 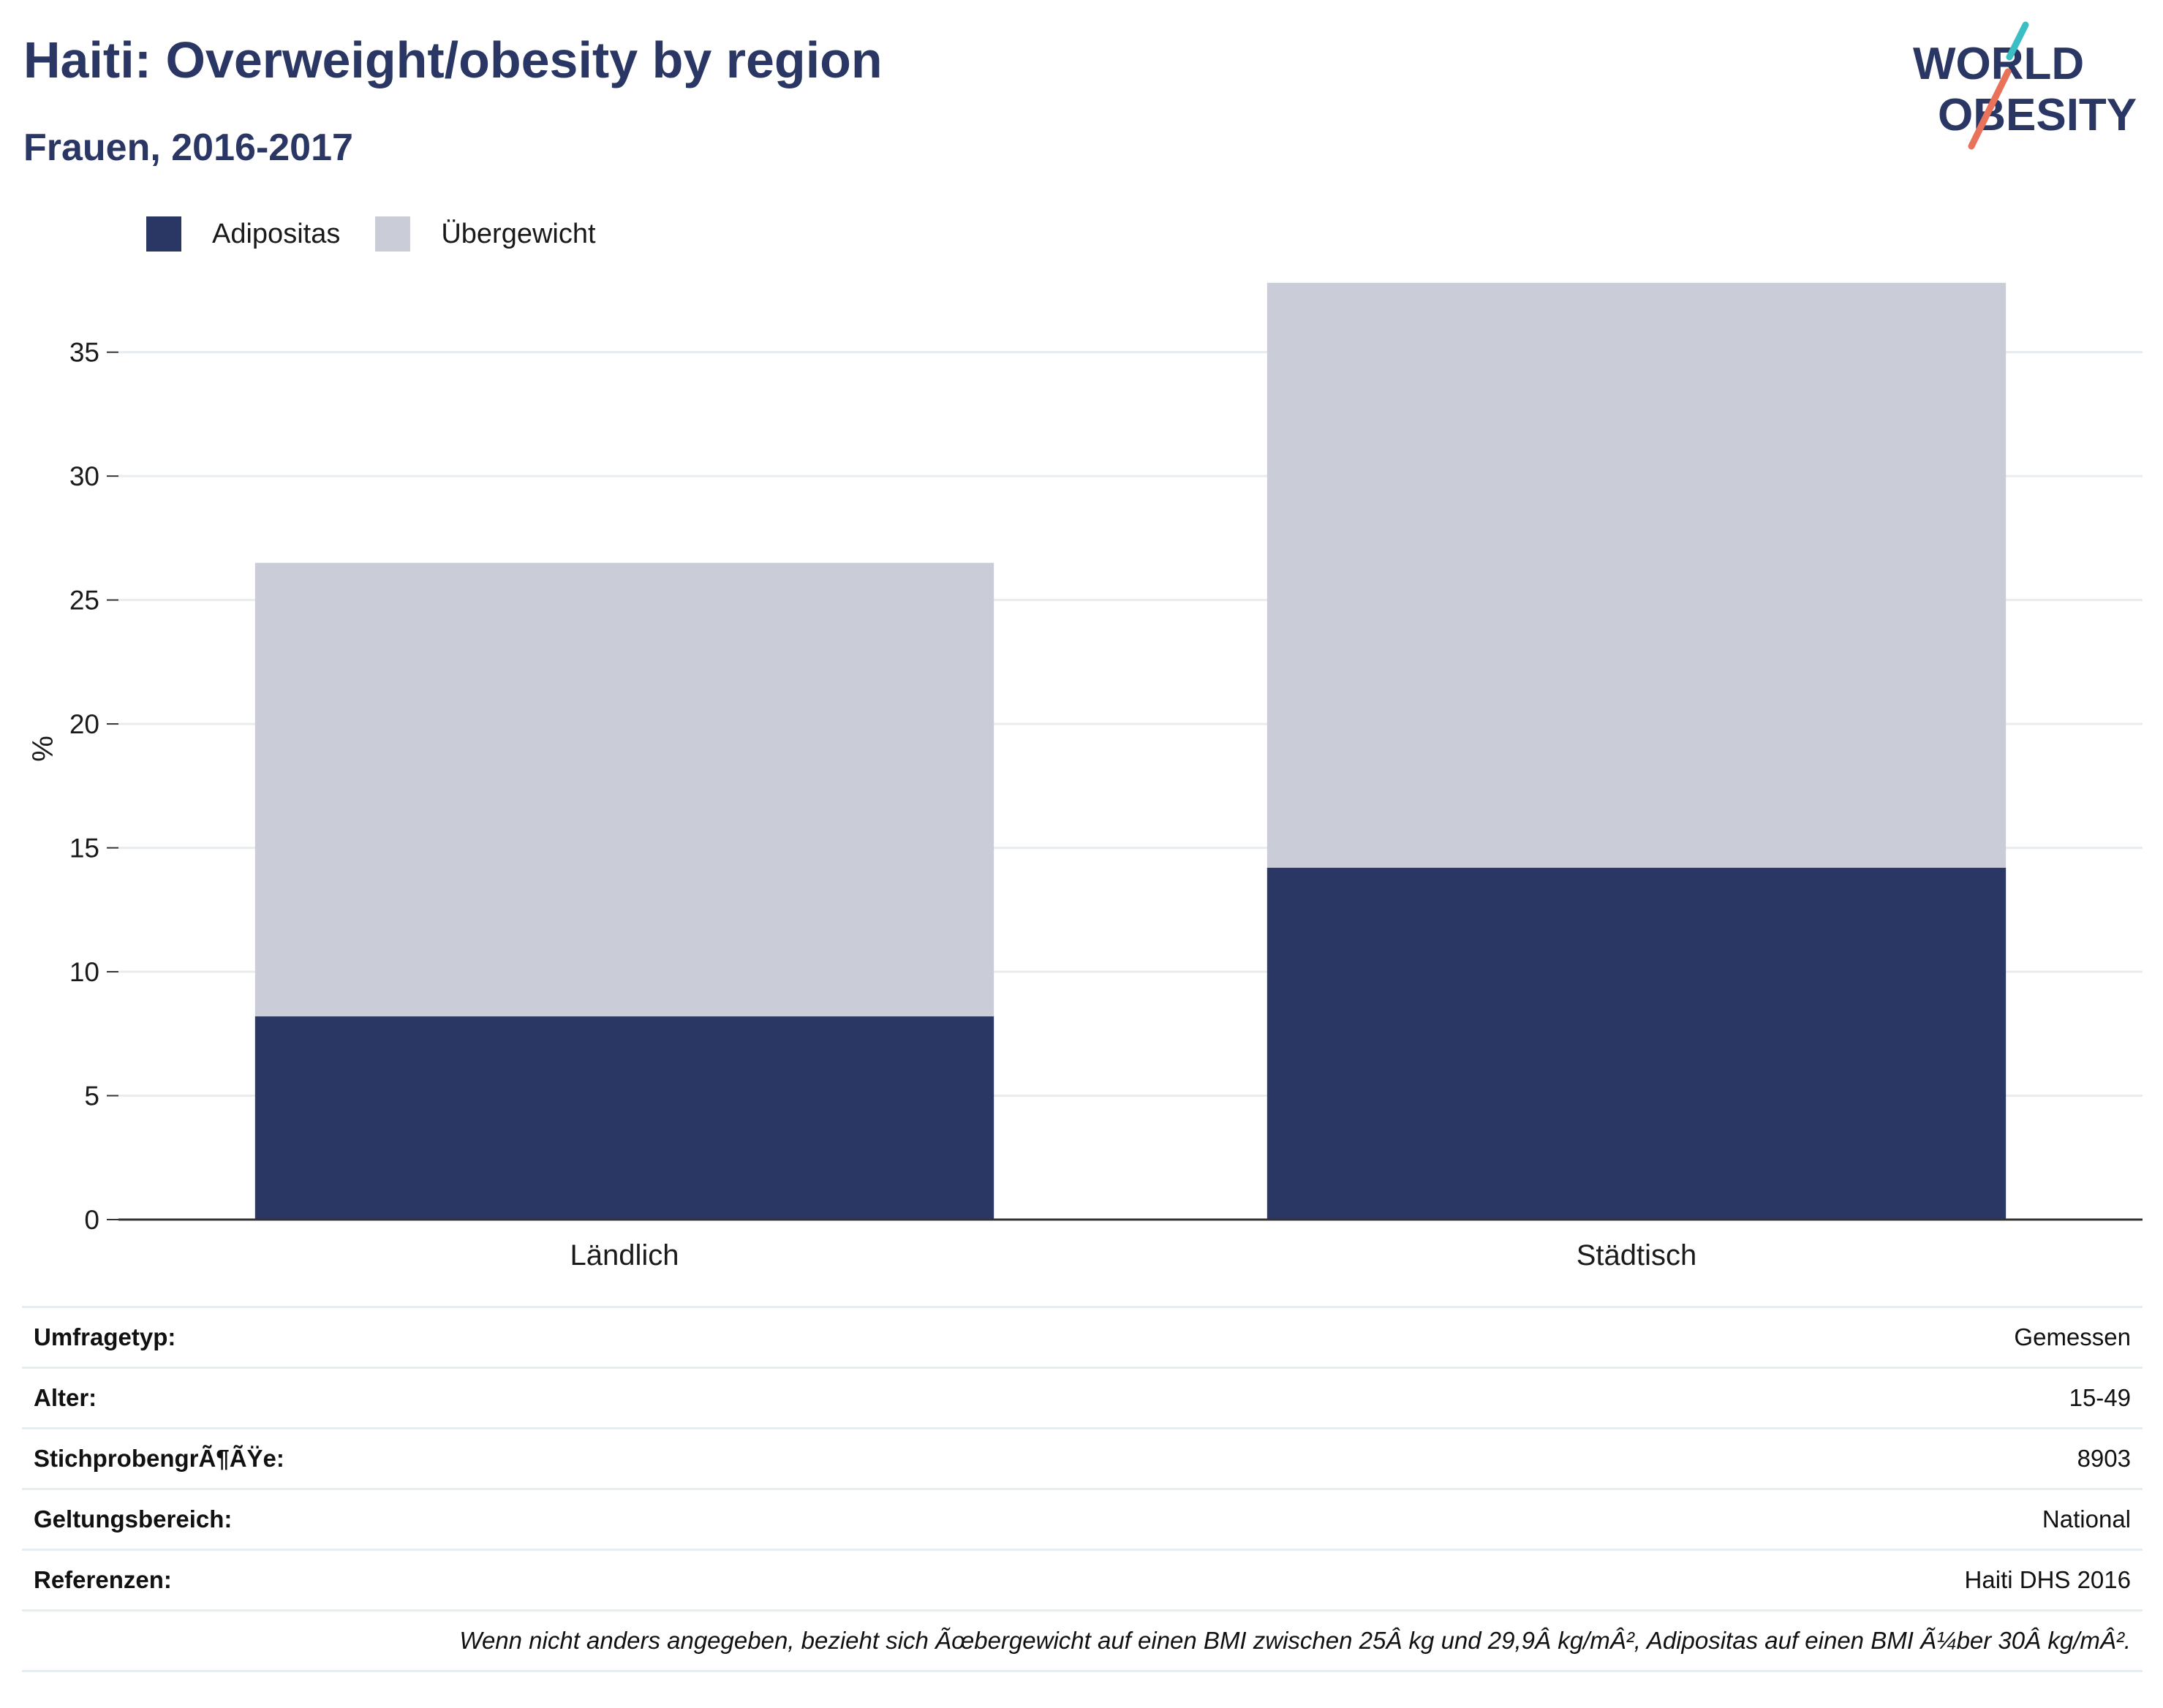 What do you see at coordinates (159, 1458) in the screenshot?
I see `info-label: StichprobengrÃ¶ÃŸe:` at bounding box center [159, 1458].